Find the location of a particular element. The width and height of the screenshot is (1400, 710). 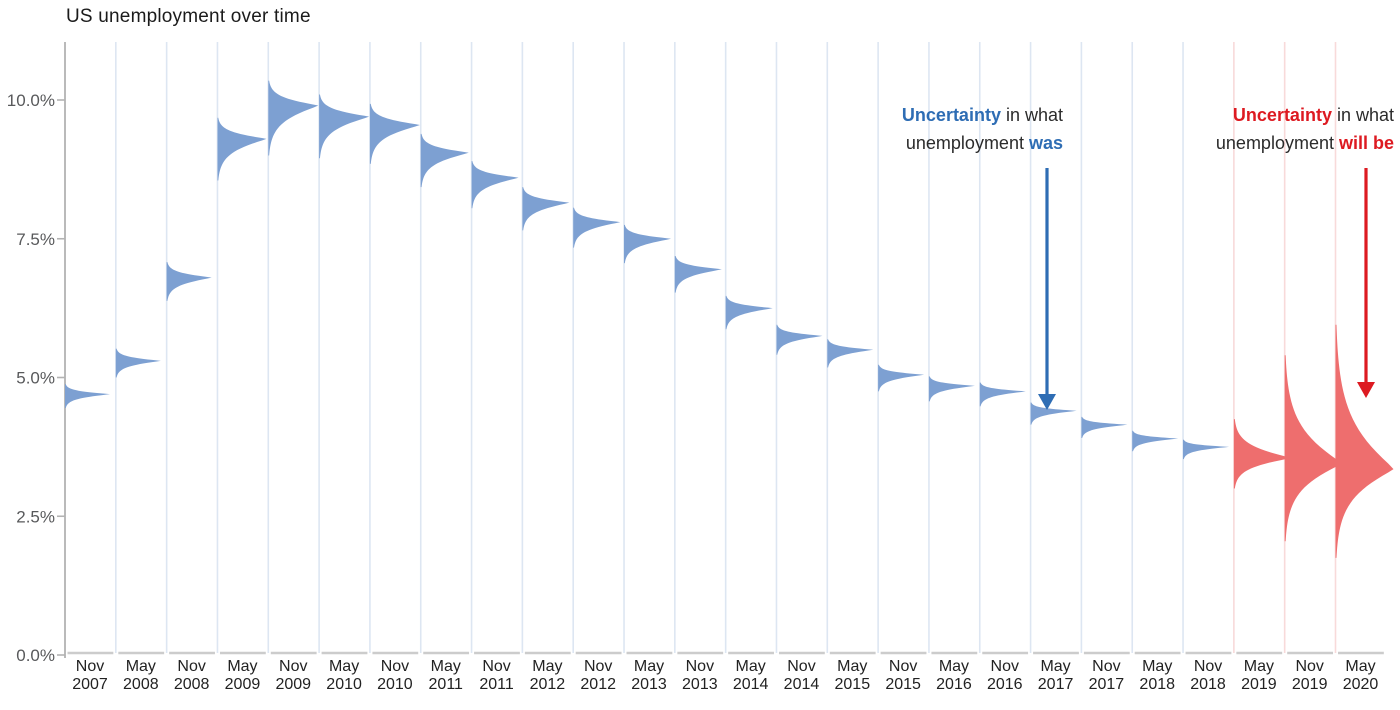

annotation-past-line2-bold: was is located at coordinates (1045, 143).